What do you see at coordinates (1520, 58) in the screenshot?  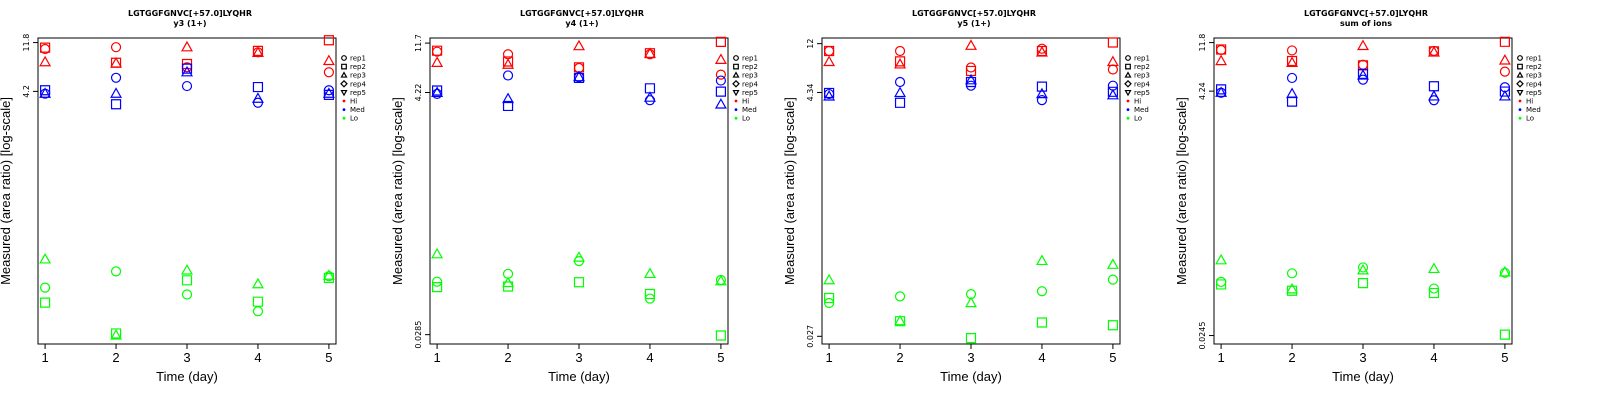 I see `legend-marker-rep1` at bounding box center [1520, 58].